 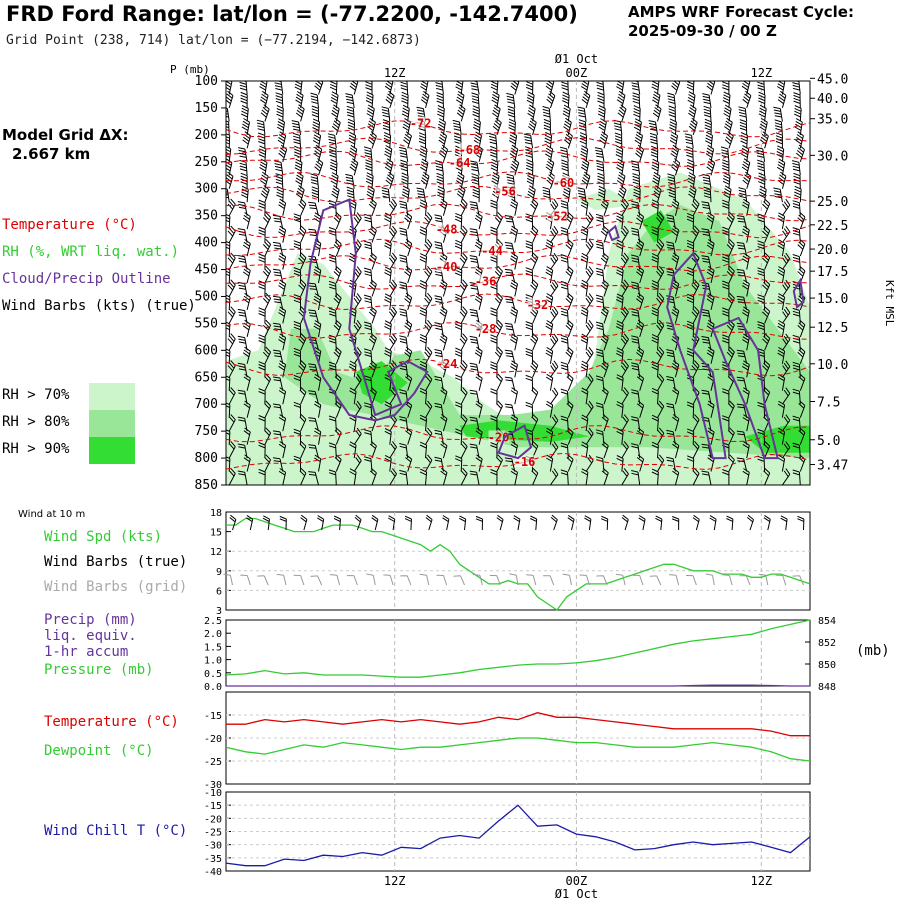 What do you see at coordinates (798, 293) in the screenshot?
I see `cloud-outline-f` at bounding box center [798, 293].